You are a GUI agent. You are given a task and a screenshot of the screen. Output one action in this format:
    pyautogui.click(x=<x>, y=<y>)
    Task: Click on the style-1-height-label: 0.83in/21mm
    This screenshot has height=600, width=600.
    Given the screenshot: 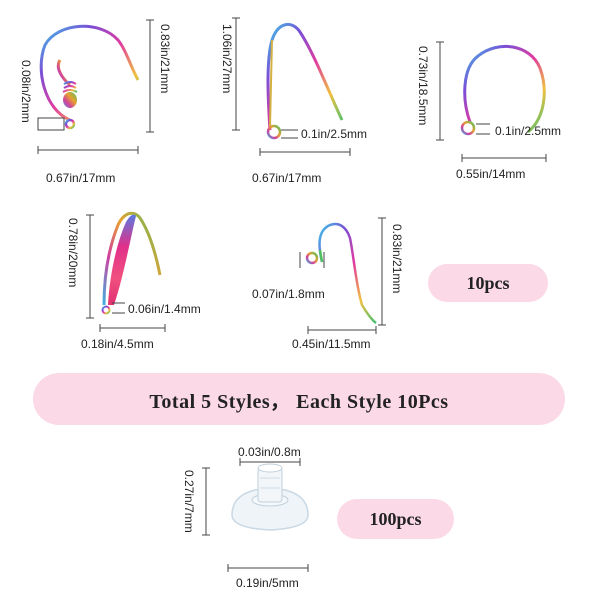 What is the action you would take?
    pyautogui.click(x=165, y=59)
    